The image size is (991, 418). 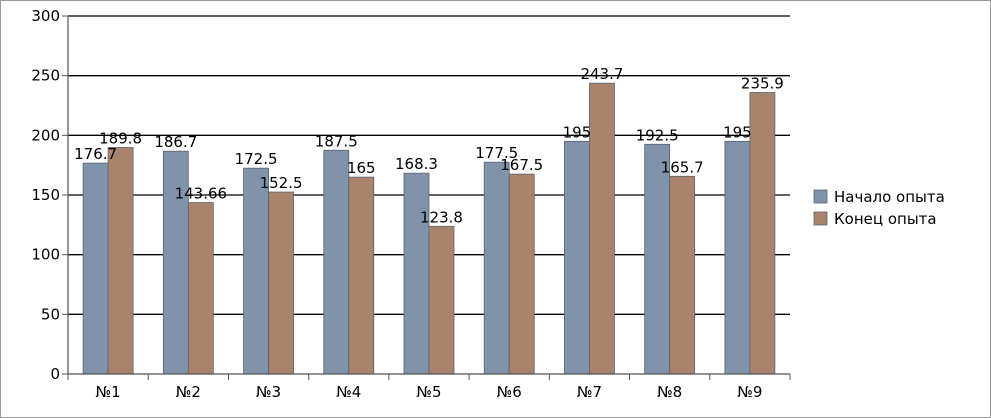 What do you see at coordinates (879, 208) in the screenshot?
I see `legend: Начало опыта Конец опыта` at bounding box center [879, 208].